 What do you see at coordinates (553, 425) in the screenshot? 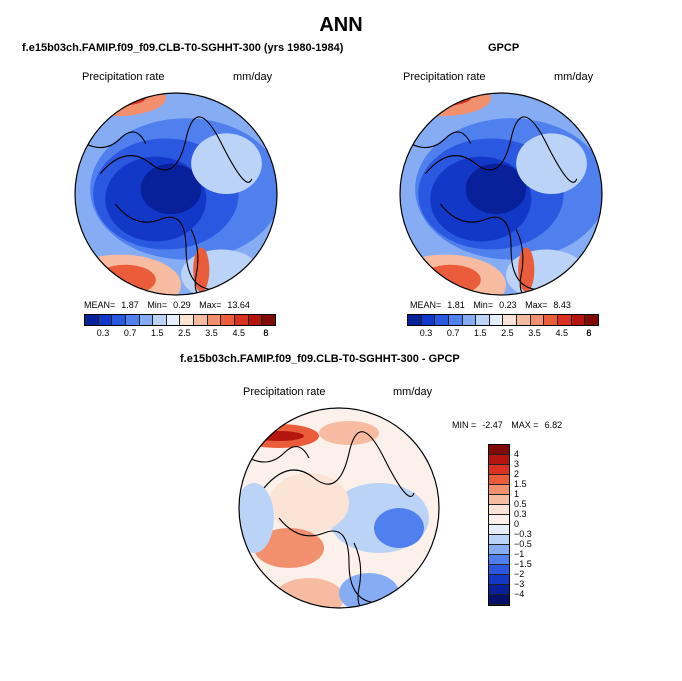
I see `max-value: 6.82` at bounding box center [553, 425].